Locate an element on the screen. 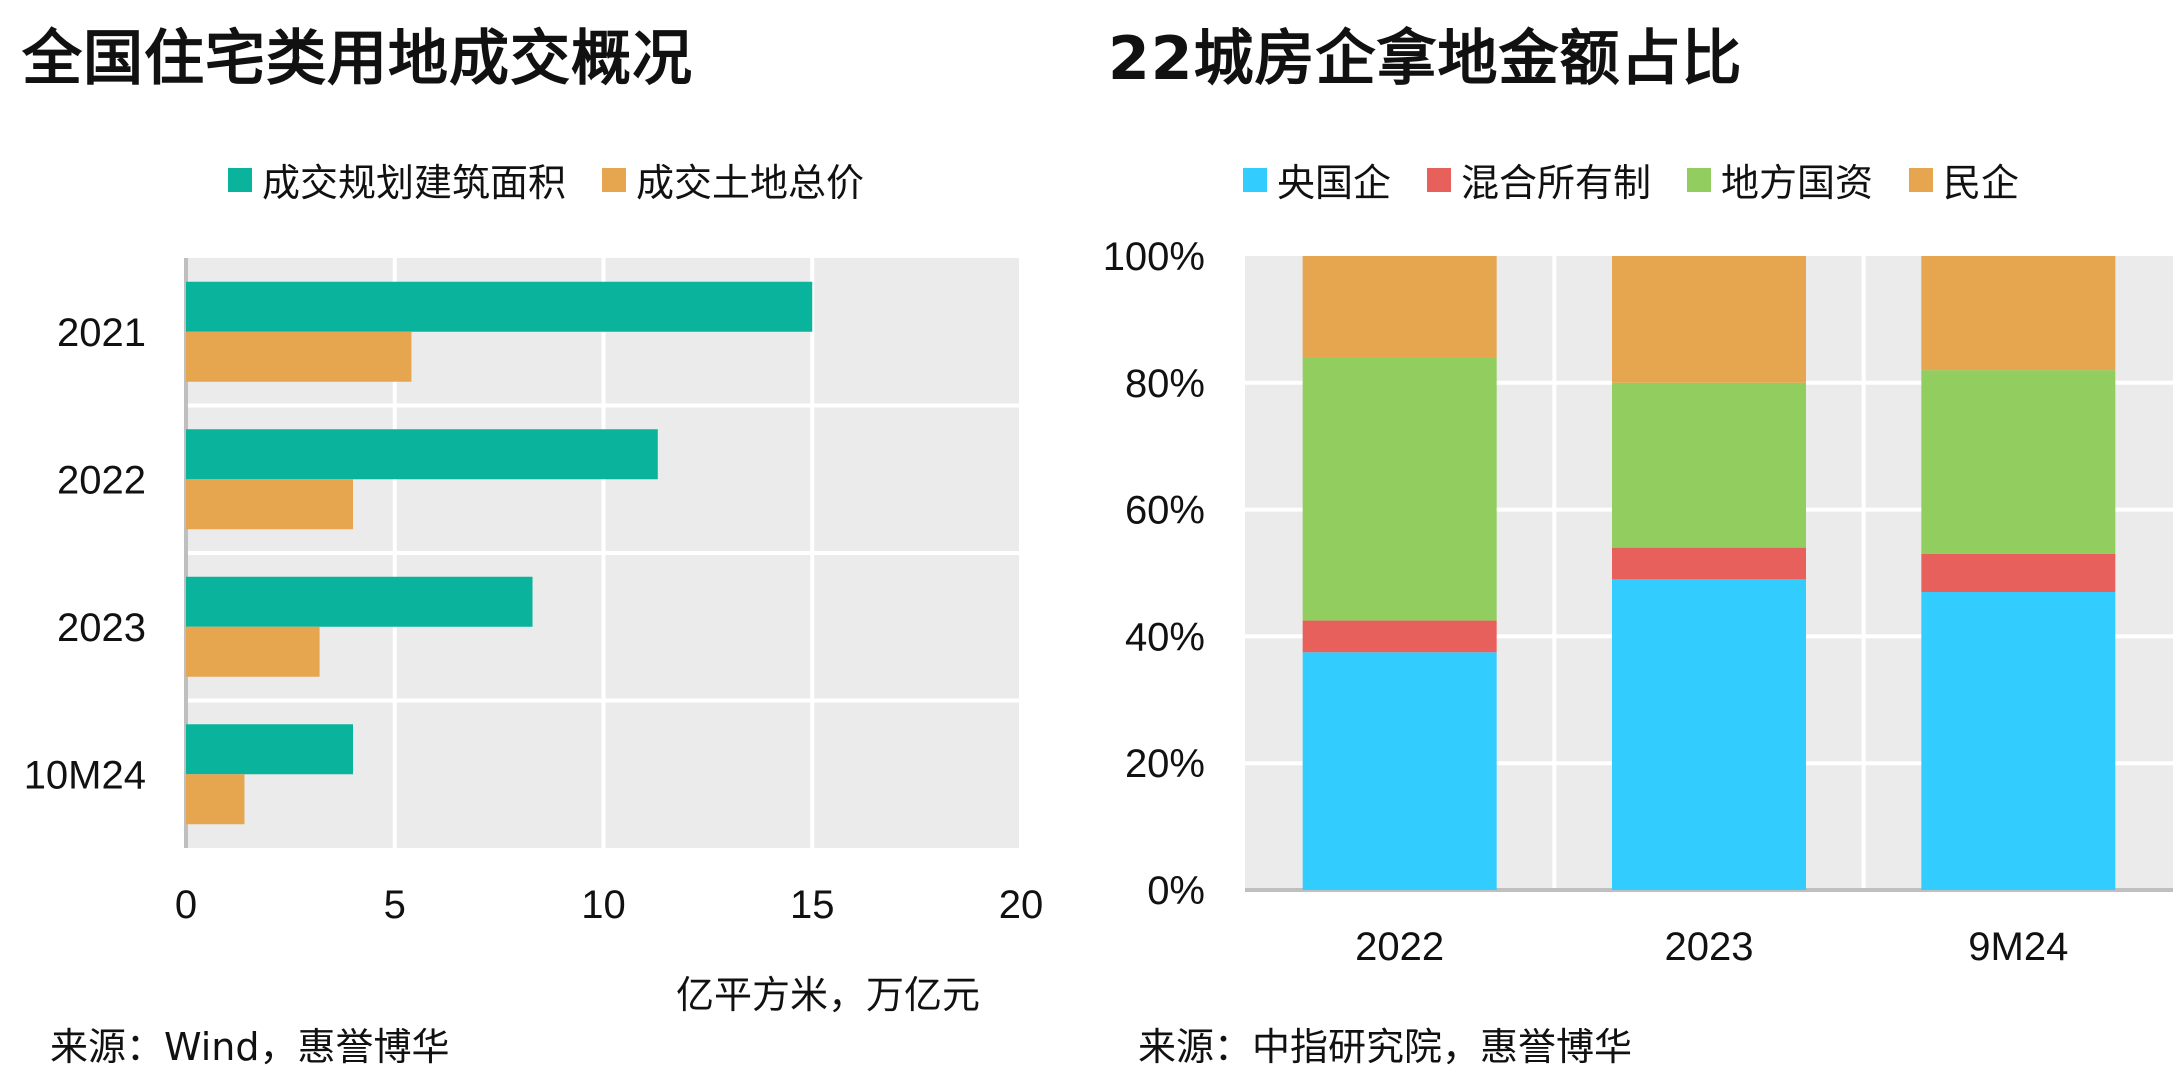 This screenshot has height=1083, width=2173. left-y-tick-label: 2022 is located at coordinates (101, 480).